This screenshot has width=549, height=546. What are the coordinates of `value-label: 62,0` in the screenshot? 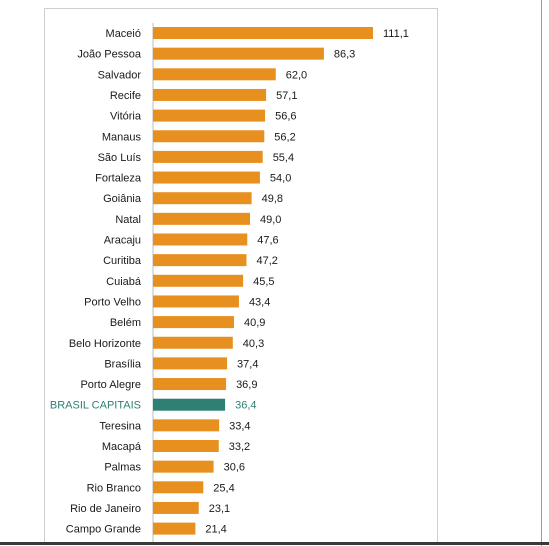 It's located at (296, 75).